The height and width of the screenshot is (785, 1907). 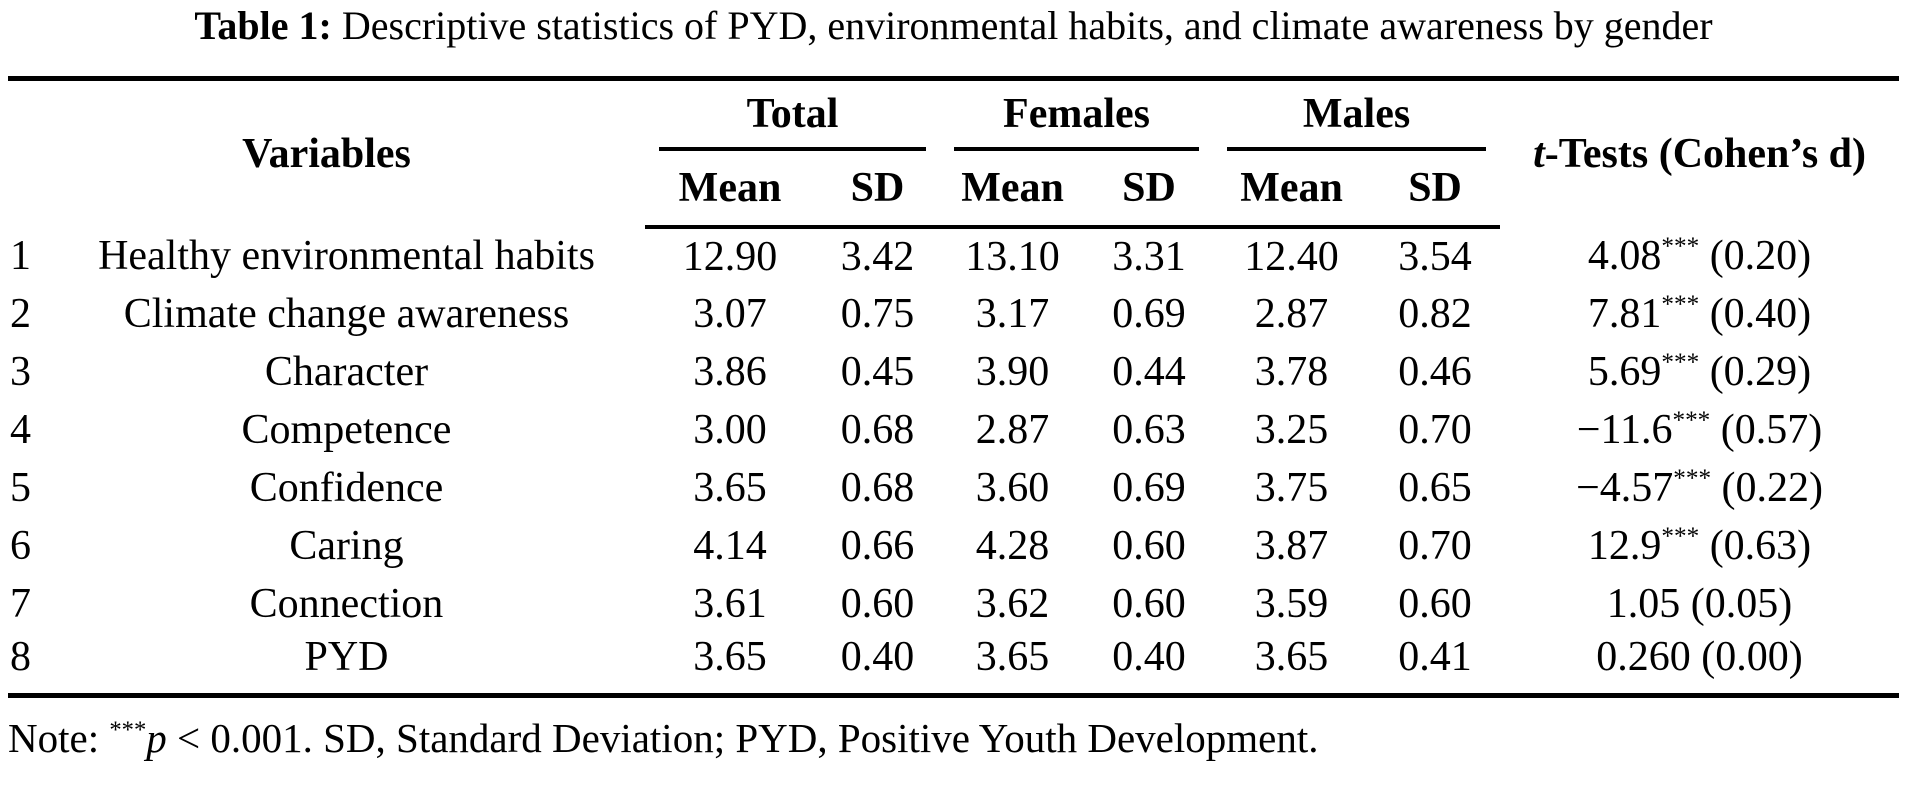 What do you see at coordinates (20, 314) in the screenshot?
I see `cell-row-number: 2` at bounding box center [20, 314].